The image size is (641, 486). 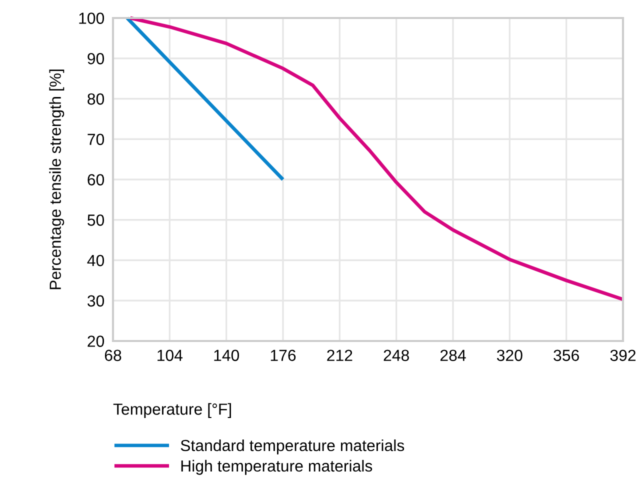 What do you see at coordinates (96, 58) in the screenshot?
I see `y-tick-label: 90` at bounding box center [96, 58].